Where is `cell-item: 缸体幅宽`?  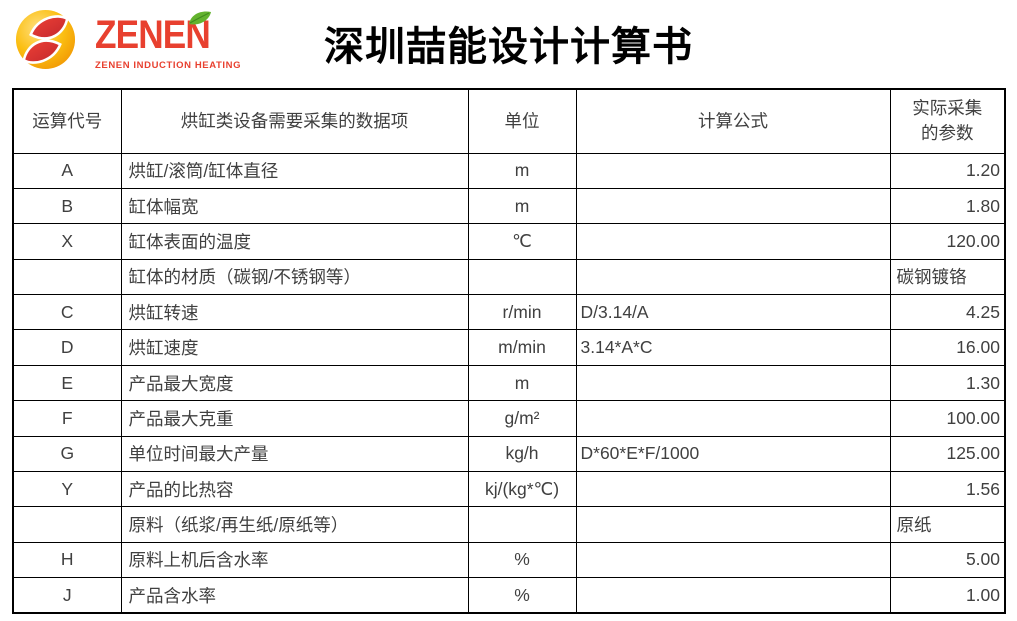 cell-item: 缸体幅宽 is located at coordinates (294, 206).